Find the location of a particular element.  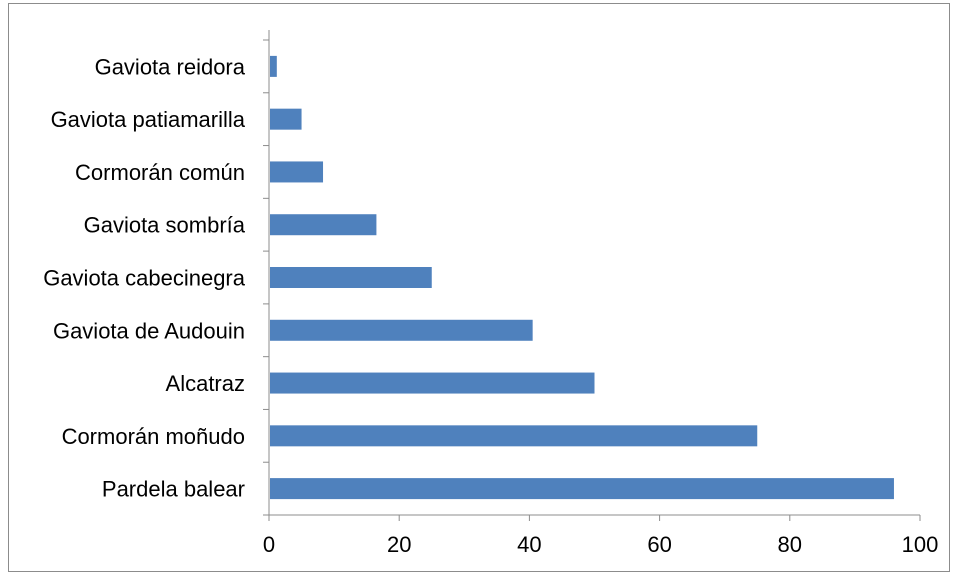

x-tick-label-2: 40 is located at coordinates (529, 544).